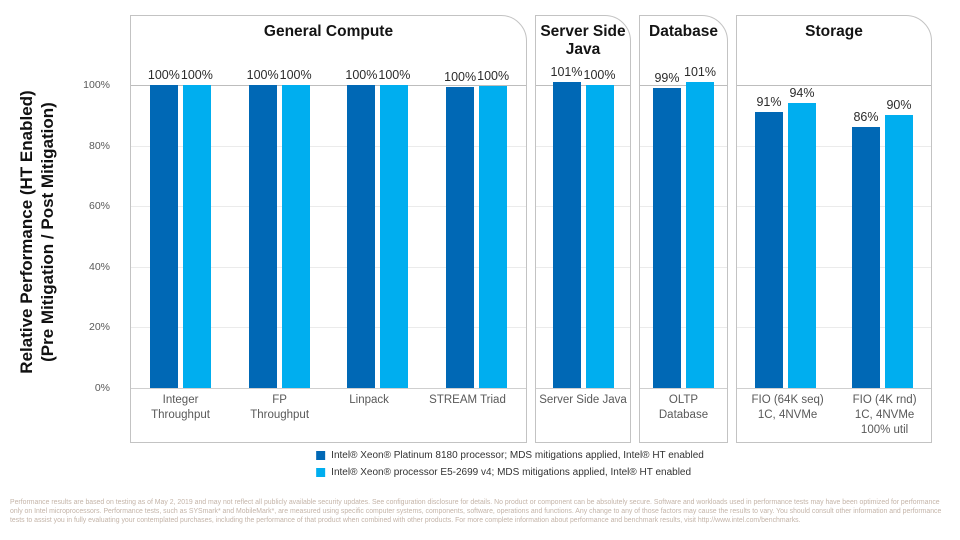 This screenshot has width=960, height=540. Describe the element at coordinates (802, 237) in the screenshot. I see `bar-column: 94%` at that location.